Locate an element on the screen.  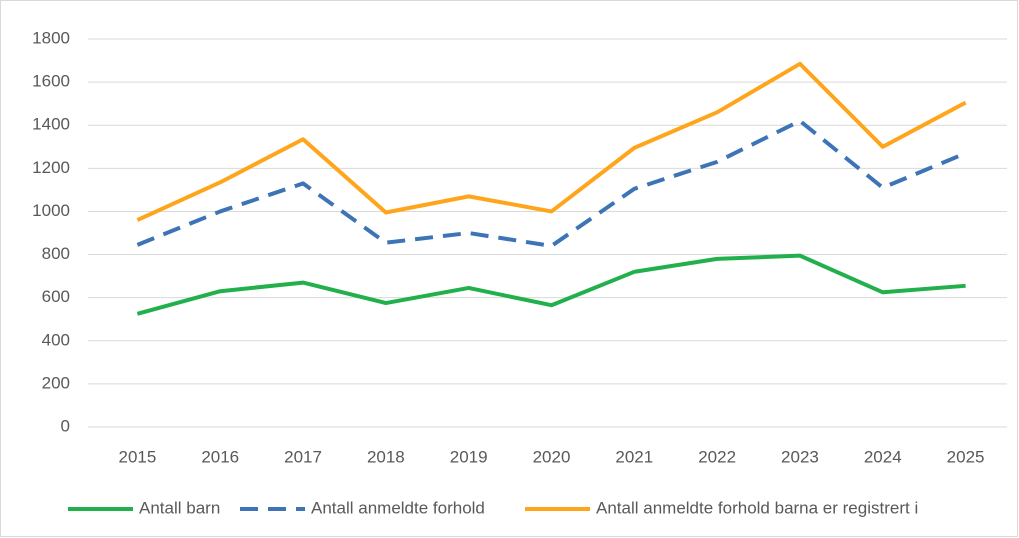
x-tick-label: 2023 is located at coordinates (800, 456).